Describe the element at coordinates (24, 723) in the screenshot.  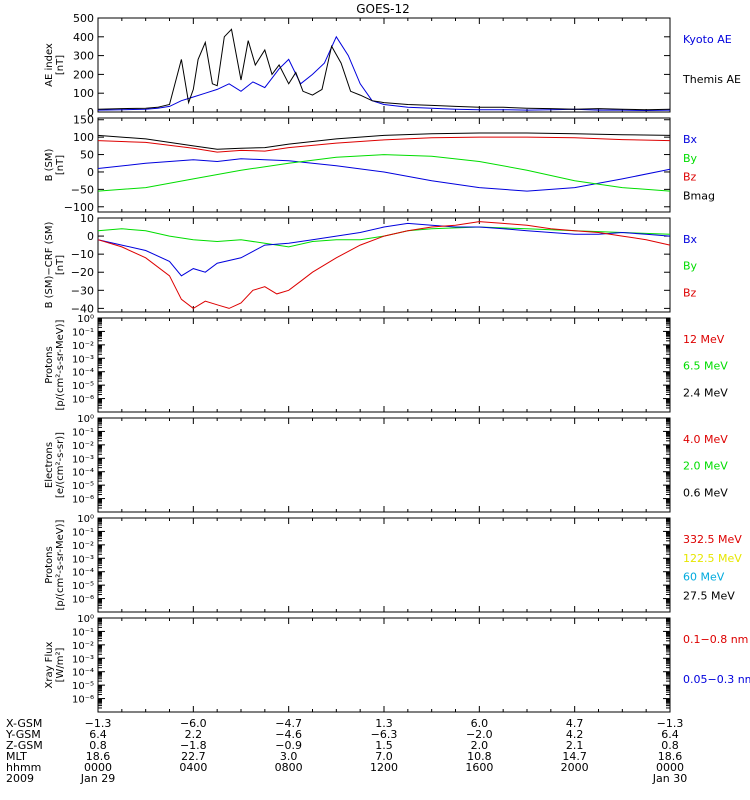
I see `x-row-label: X-GSM` at that location.